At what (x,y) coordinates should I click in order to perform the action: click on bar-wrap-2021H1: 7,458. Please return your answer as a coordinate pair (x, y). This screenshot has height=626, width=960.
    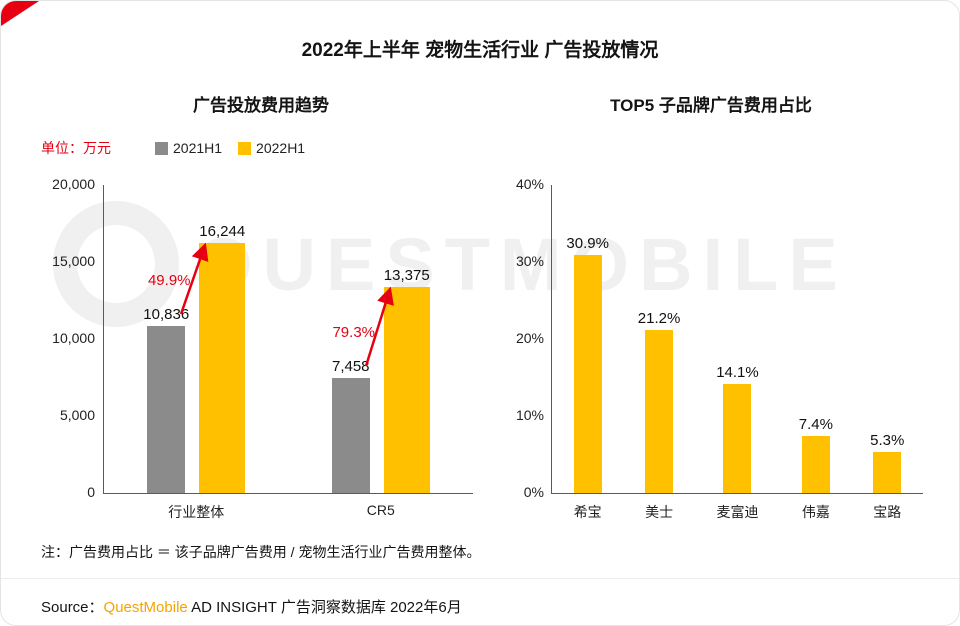
    Looking at the image, I should click on (350, 339).